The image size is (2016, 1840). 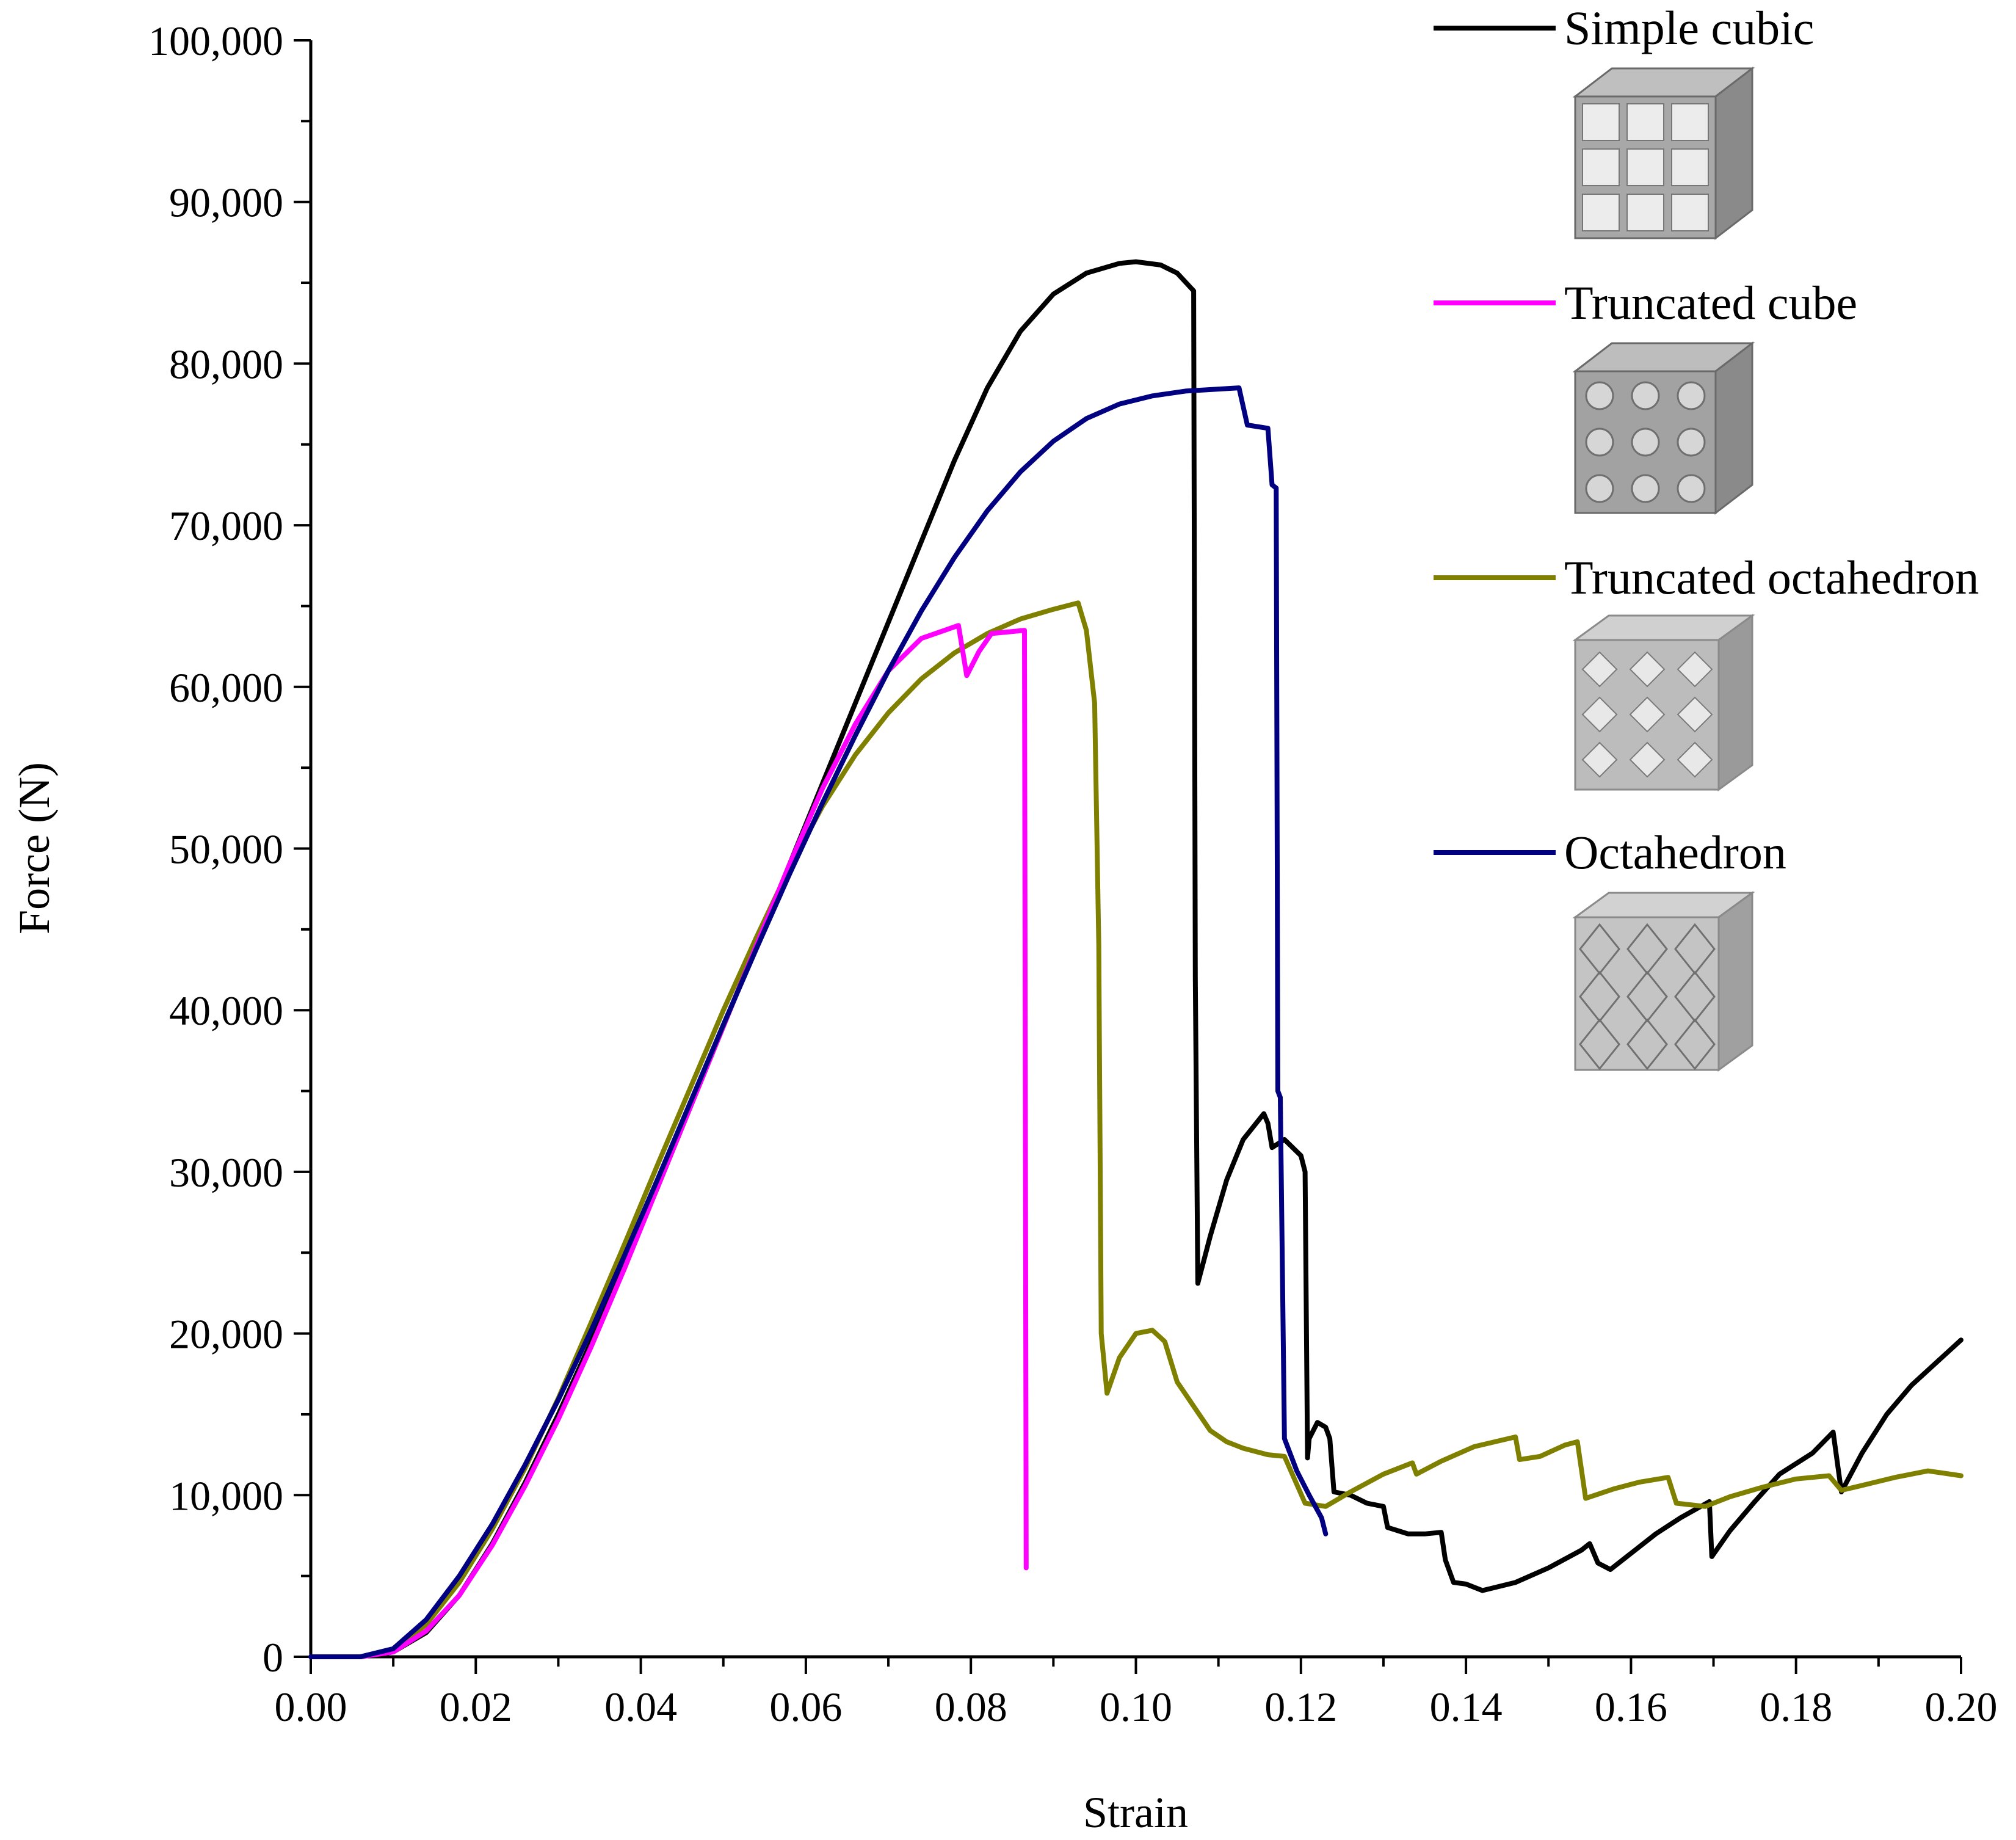 What do you see at coordinates (1663, 702) in the screenshot?
I see `truncated-octahedron-lattice-icon` at bounding box center [1663, 702].